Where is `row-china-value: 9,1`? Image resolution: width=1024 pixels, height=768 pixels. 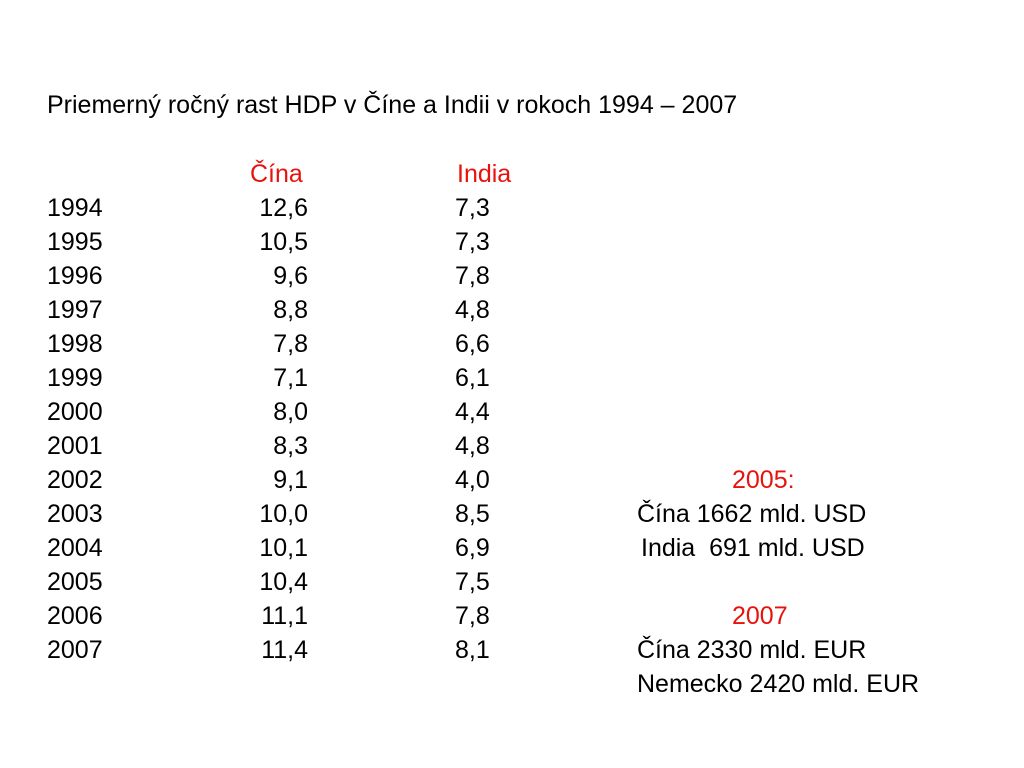 row-china-value: 9,1 is located at coordinates (290, 480).